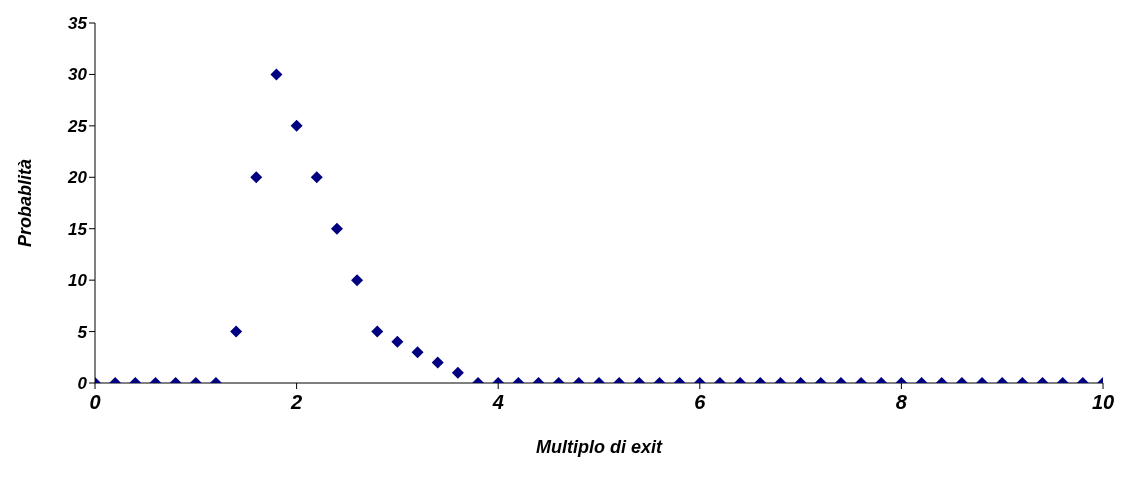 The image size is (1137, 486). What do you see at coordinates (77, 178) in the screenshot?
I see `y-tick-label: 20` at bounding box center [77, 178].